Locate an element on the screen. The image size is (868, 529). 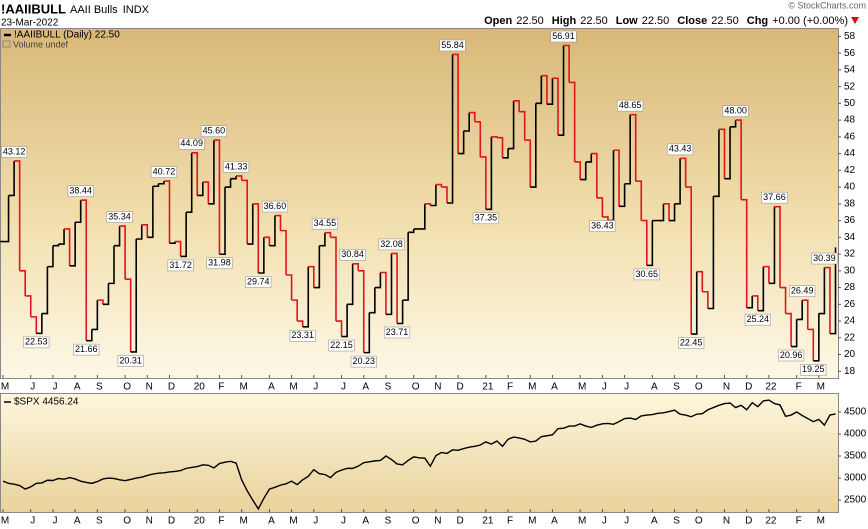
value-label-text: 30.39 is located at coordinates (824, 258).